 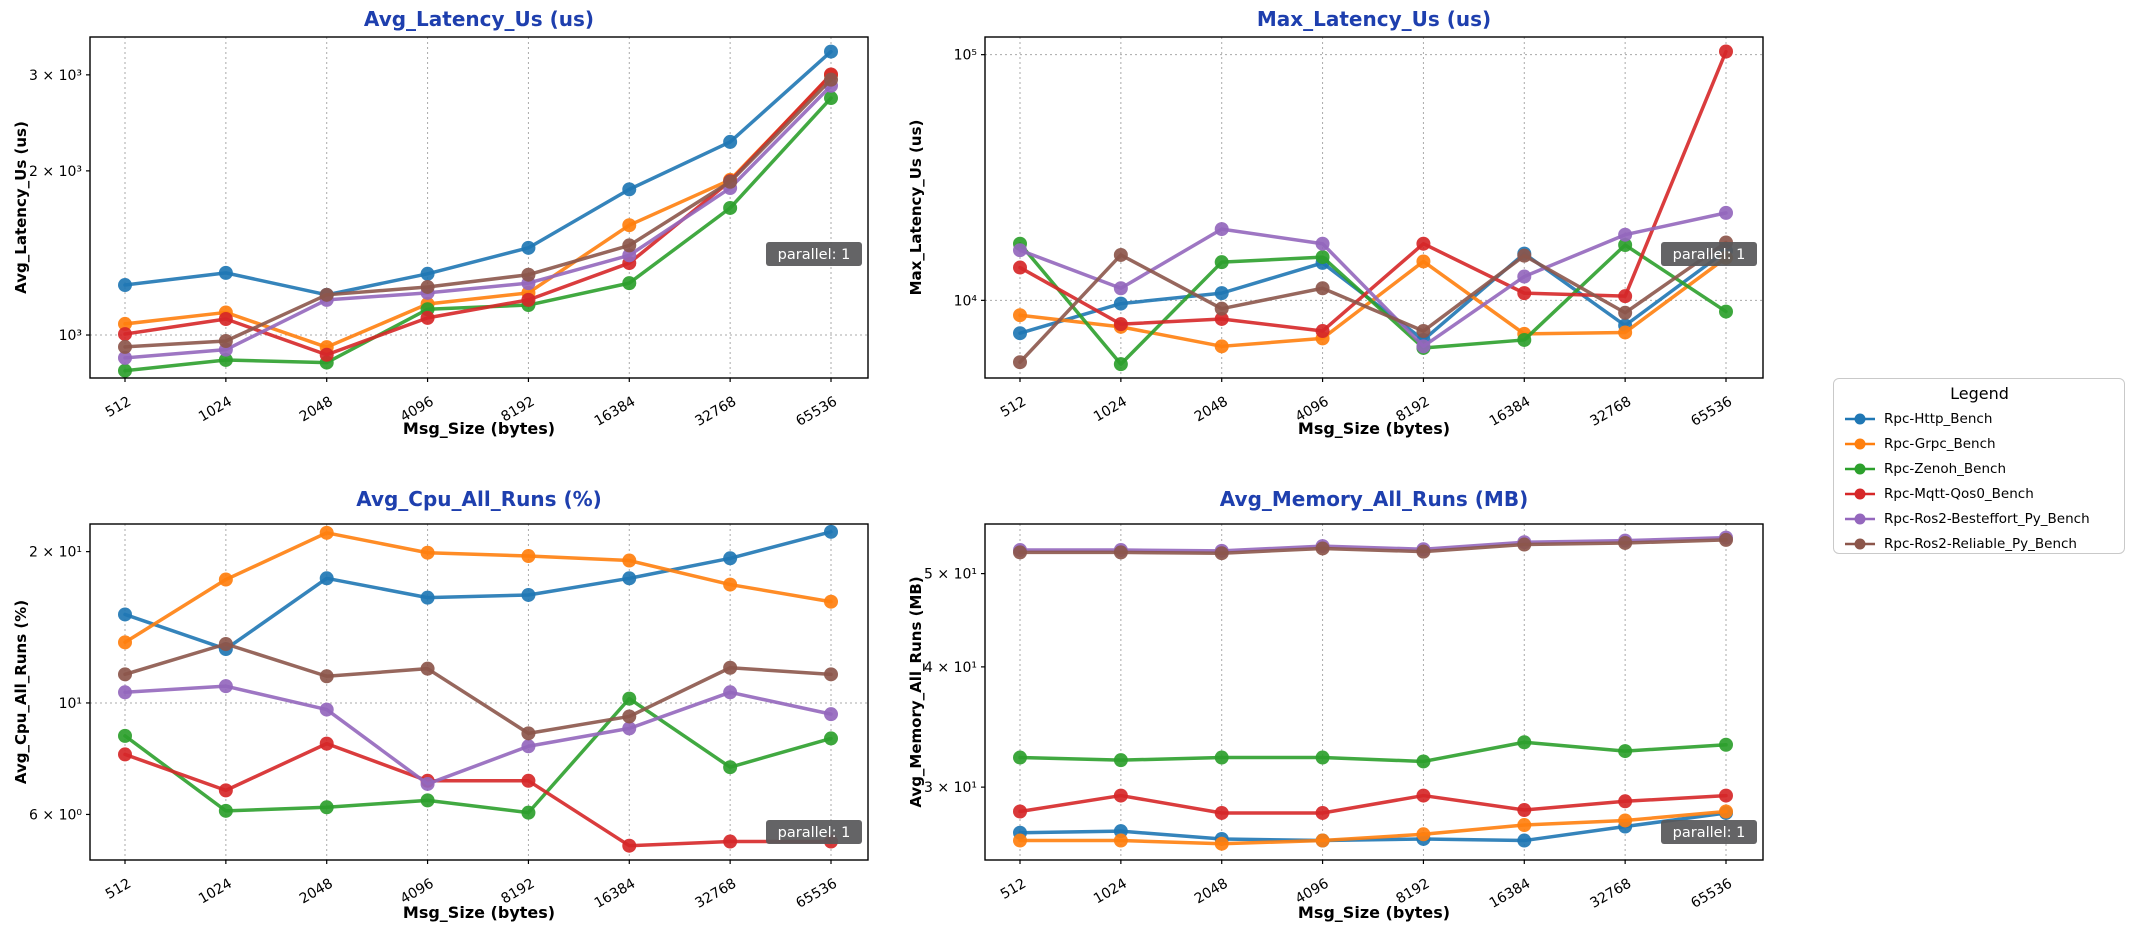 What do you see at coordinates (70, 336) in the screenshot?
I see `y-tick-label: 10³` at bounding box center [70, 336].